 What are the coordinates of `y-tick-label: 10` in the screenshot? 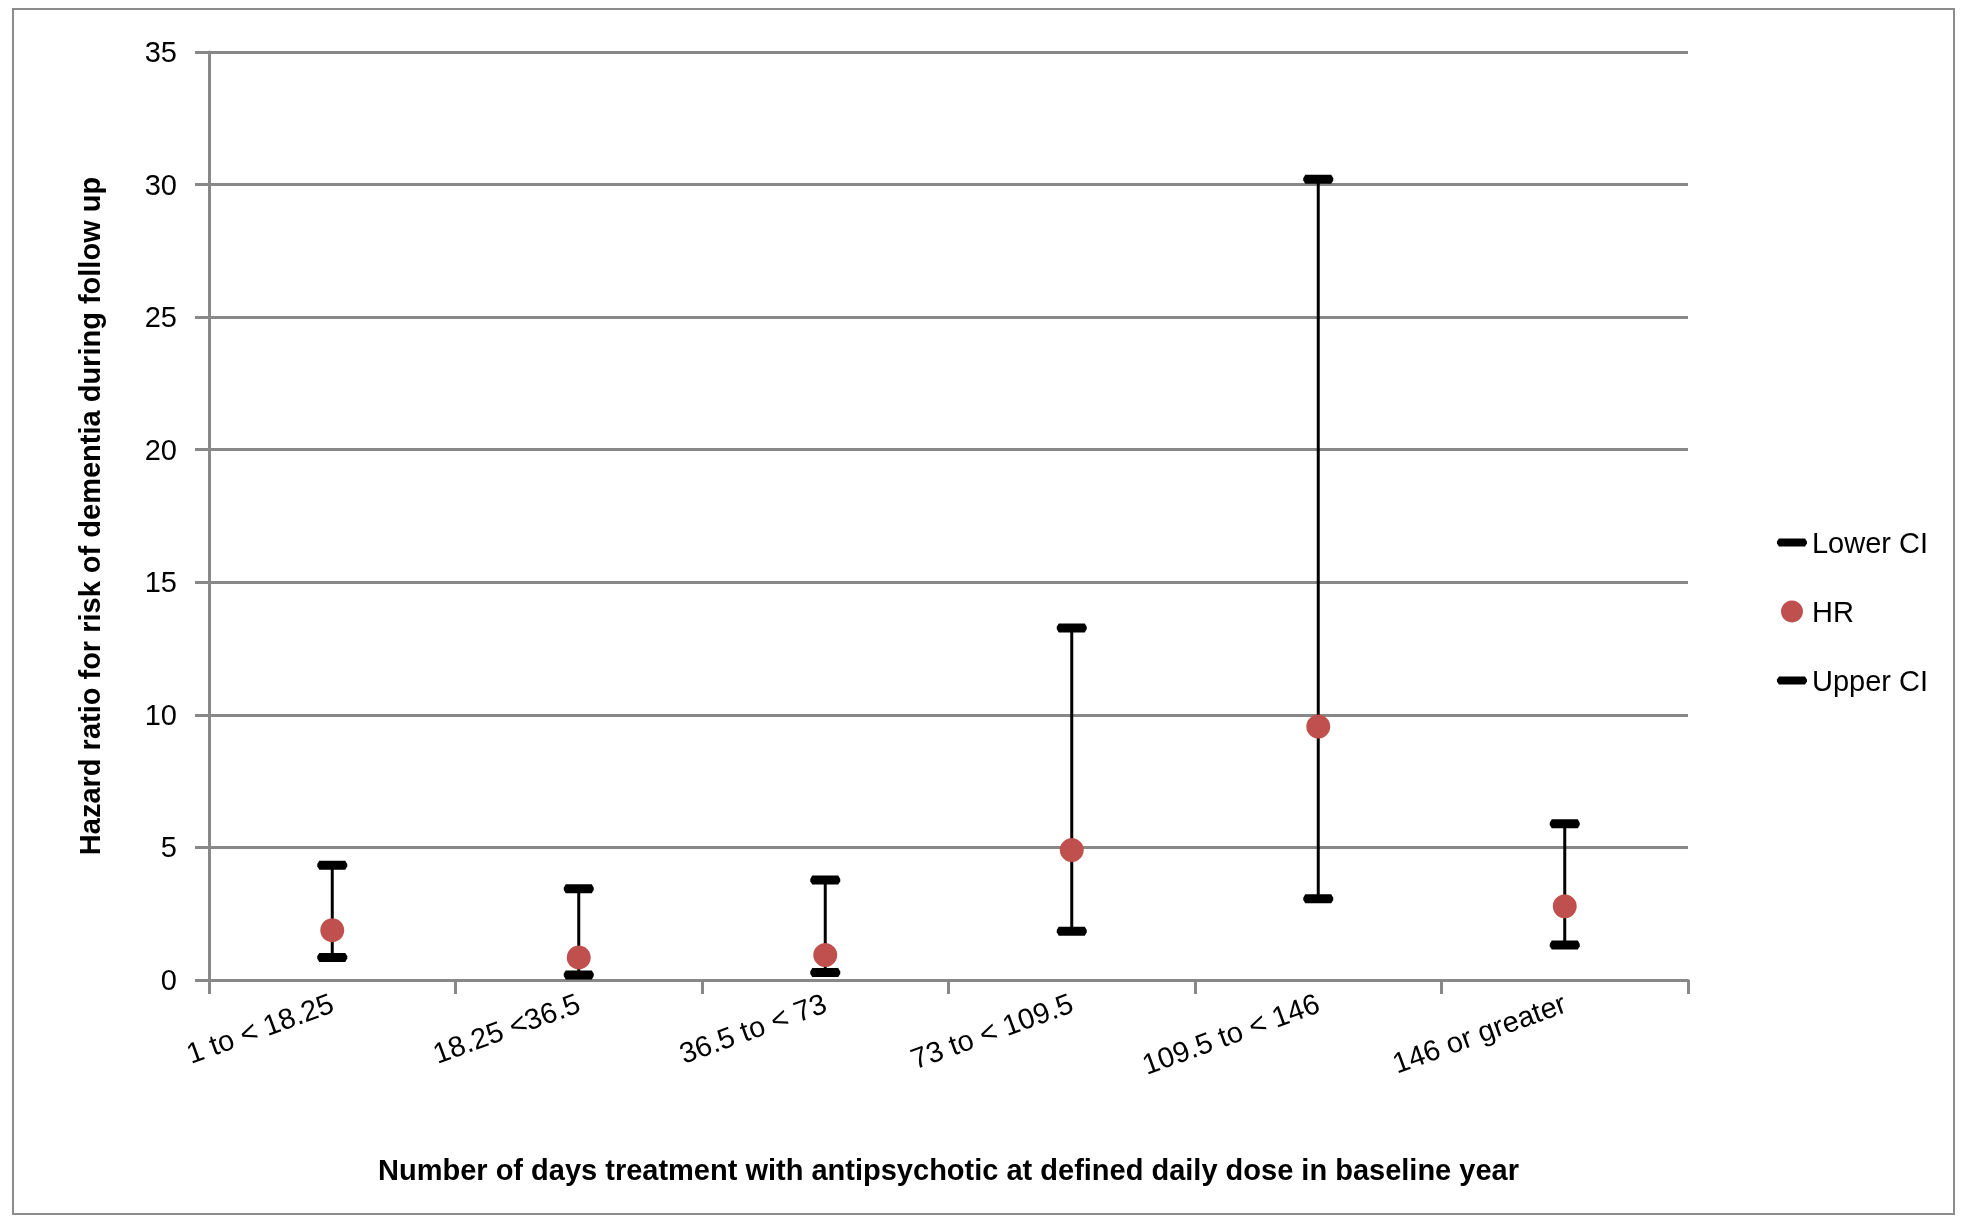 It's located at (160, 714).